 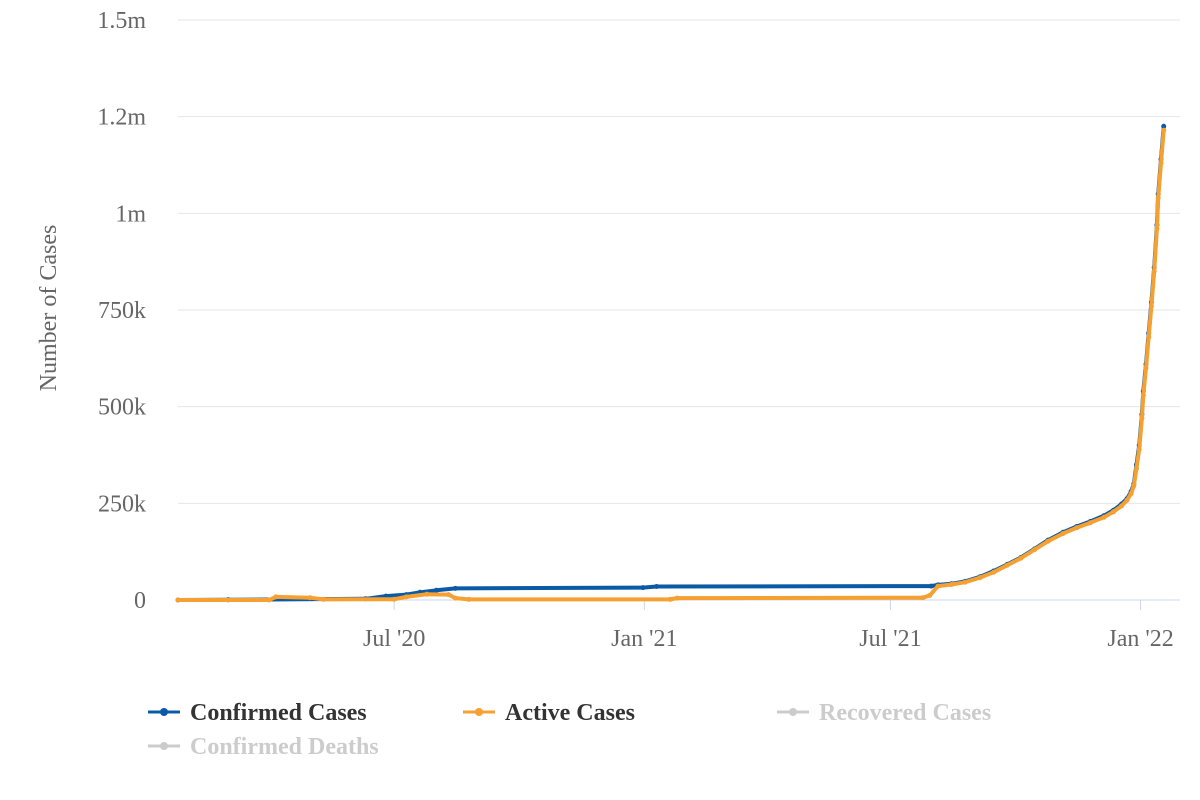 I want to click on y-tick-label: 0, so click(x=140, y=601).